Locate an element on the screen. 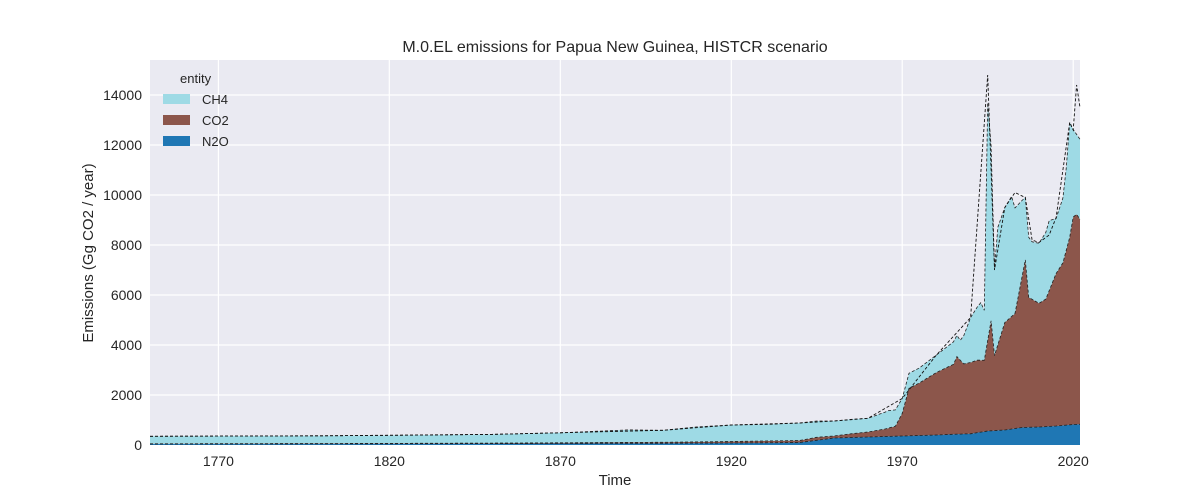 This screenshot has width=1200, height=500. x-tick-label-1870: 1870 is located at coordinates (560, 461).